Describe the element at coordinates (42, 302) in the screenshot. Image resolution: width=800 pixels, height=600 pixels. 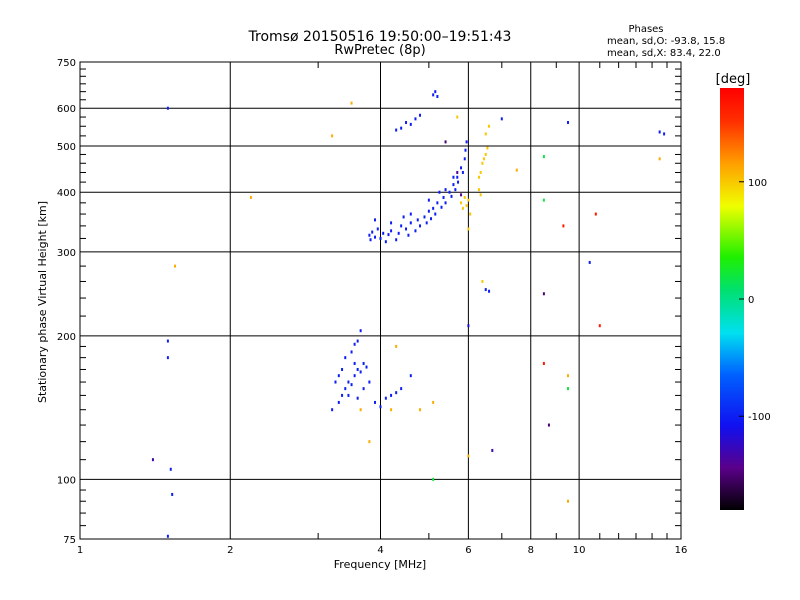
I see `y-axis-label: Stationary phase Virtual Height [km]` at that location.